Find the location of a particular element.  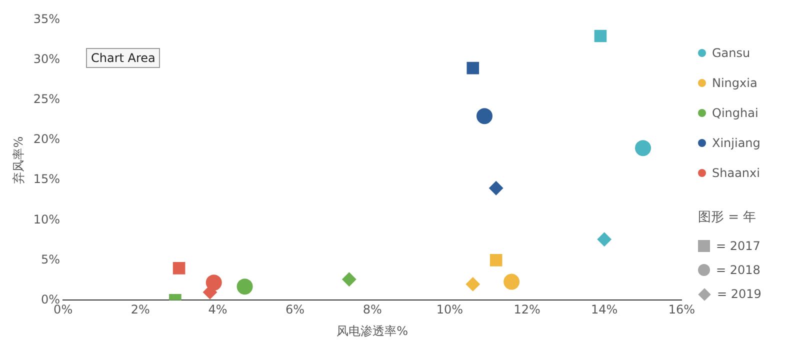

x-axis-title: 风电渗透率% is located at coordinates (372, 331).